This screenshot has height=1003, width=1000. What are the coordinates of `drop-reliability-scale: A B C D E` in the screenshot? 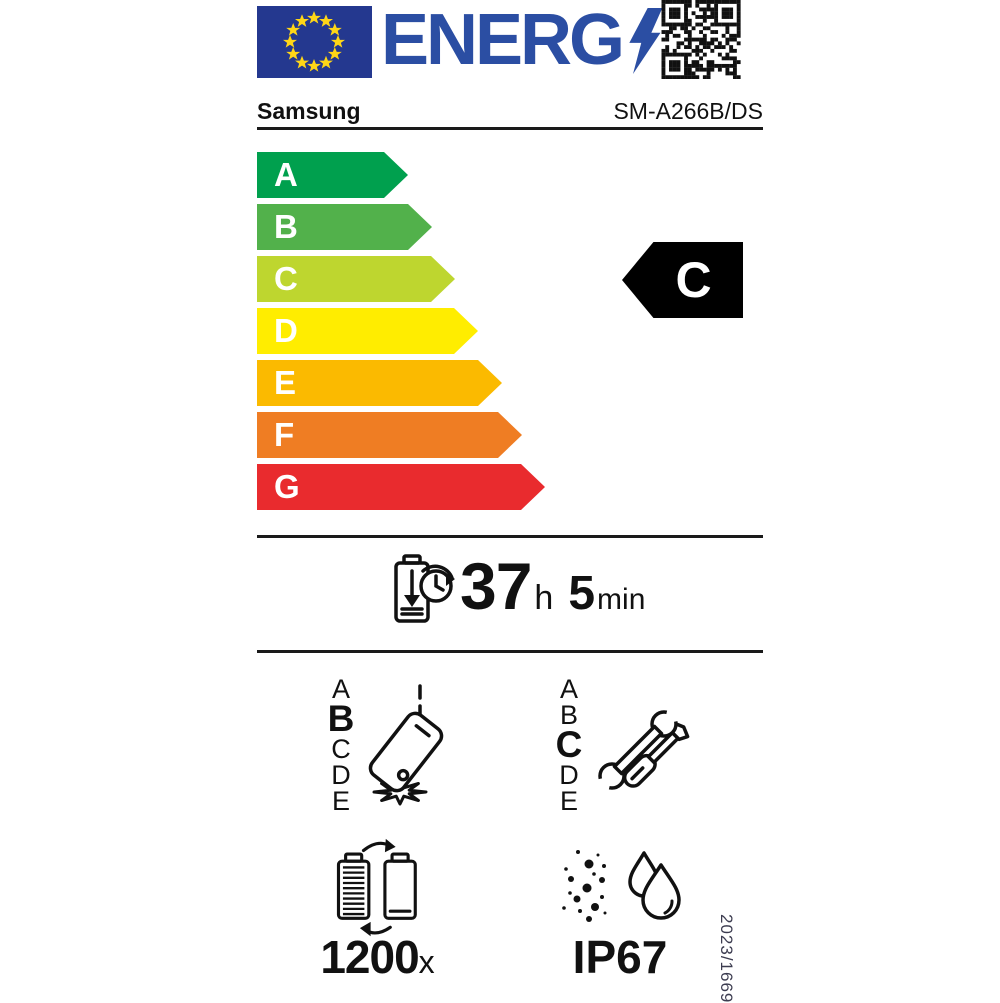 It's located at (341, 745).